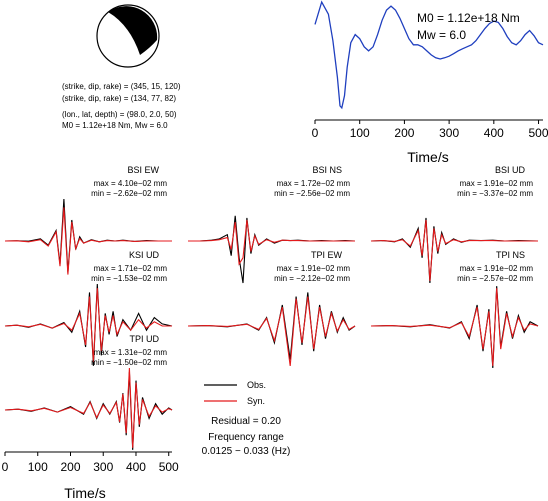  Describe the element at coordinates (115, 125) in the screenshot. I see `moment-magnitude-label: M0 = 1.12e+18 Nm, Mw = 6.0` at that location.